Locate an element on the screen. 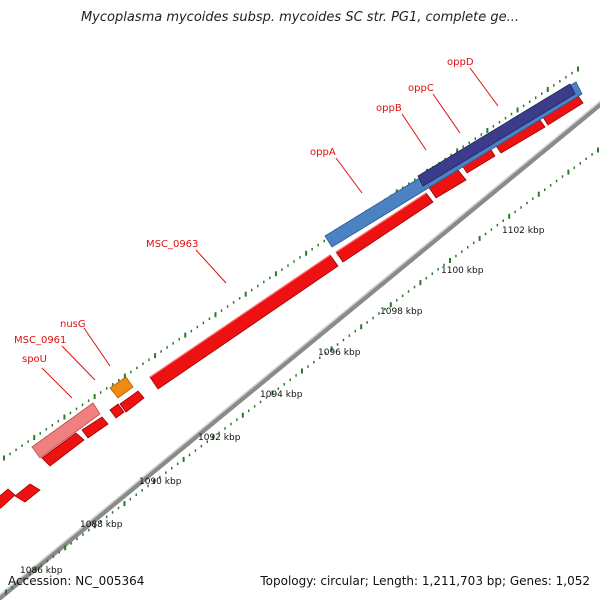 The height and width of the screenshot is (600, 600). gene-label-oppC: oppC is located at coordinates (421, 88).